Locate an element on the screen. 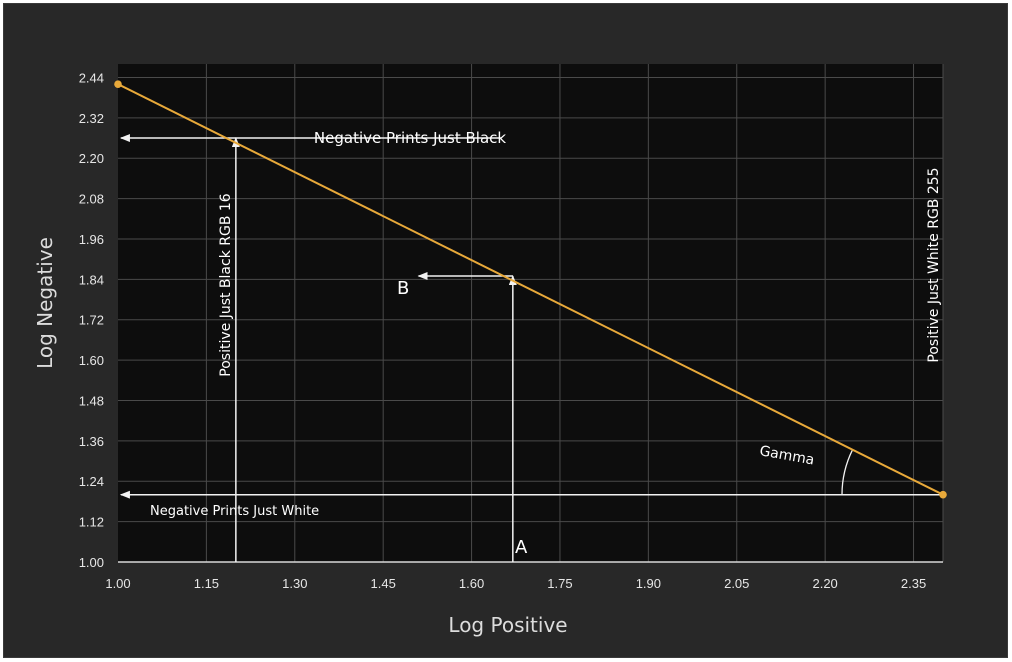 Image resolution: width=1012 pixels, height=662 pixels. annotation-positive-just-black: Positive Just Black RGB 16 is located at coordinates (226, 285).